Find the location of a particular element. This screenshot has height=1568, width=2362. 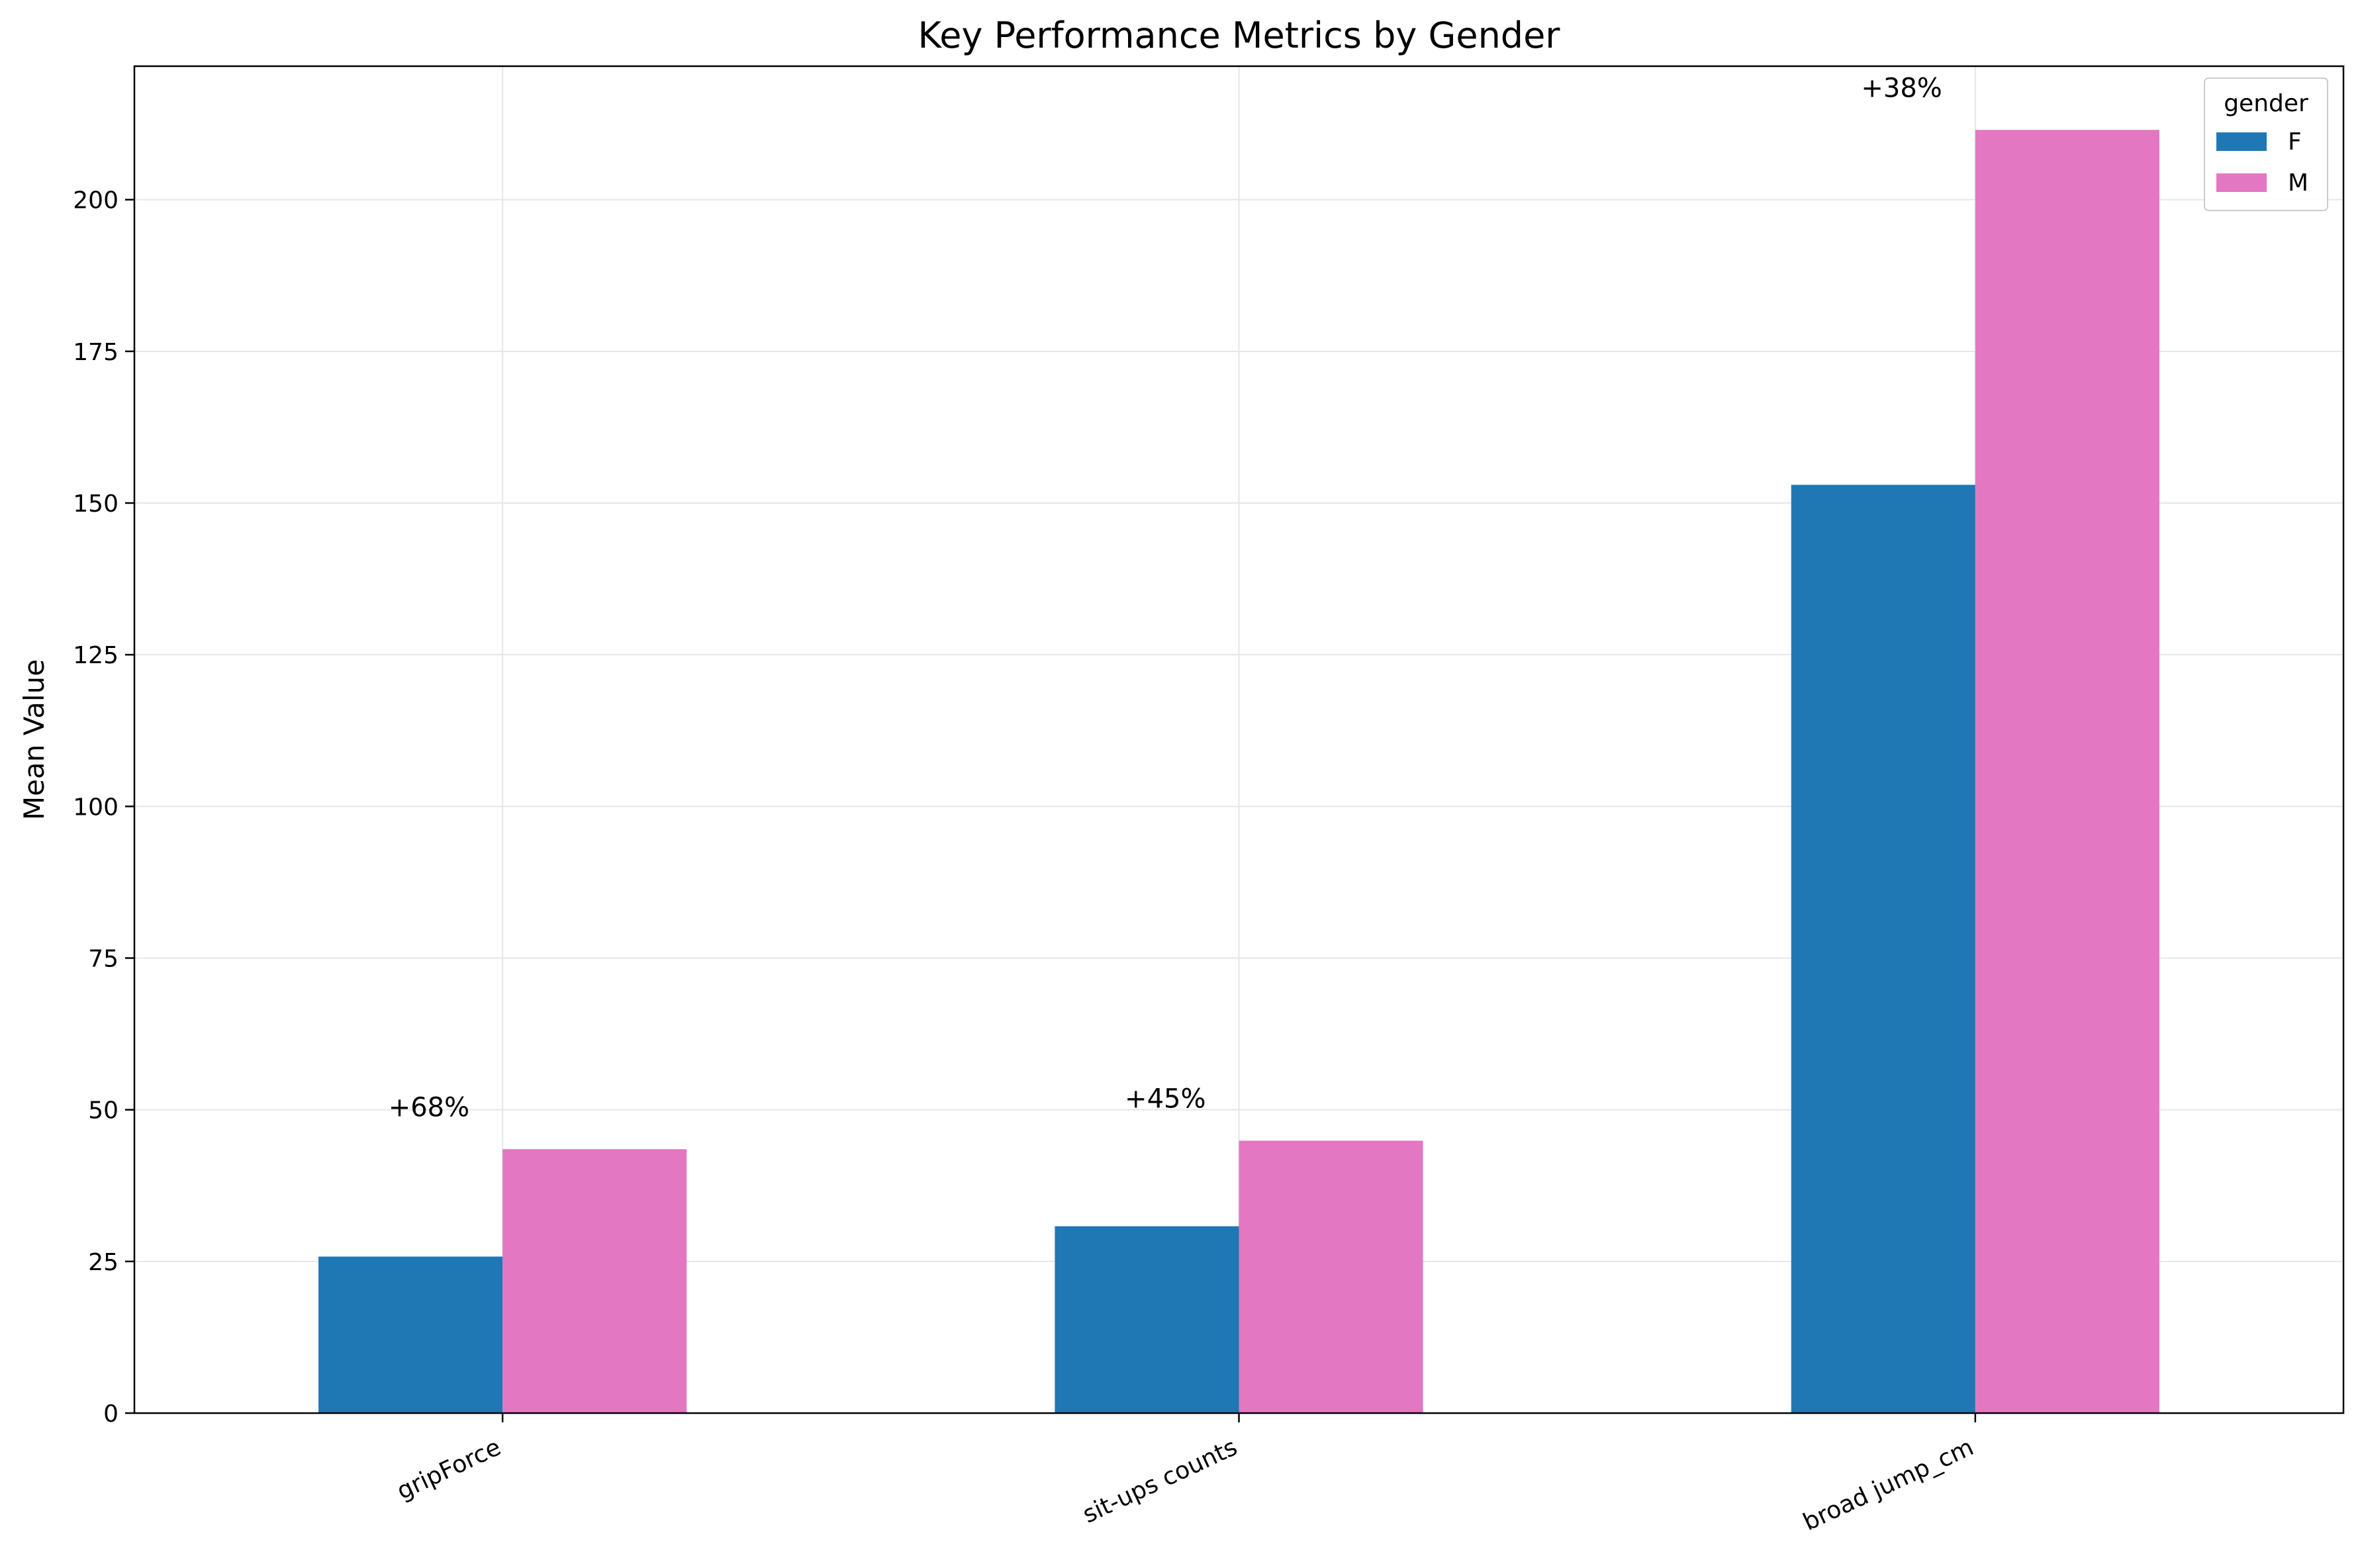

y-tick-label: 25 is located at coordinates (103, 1262).